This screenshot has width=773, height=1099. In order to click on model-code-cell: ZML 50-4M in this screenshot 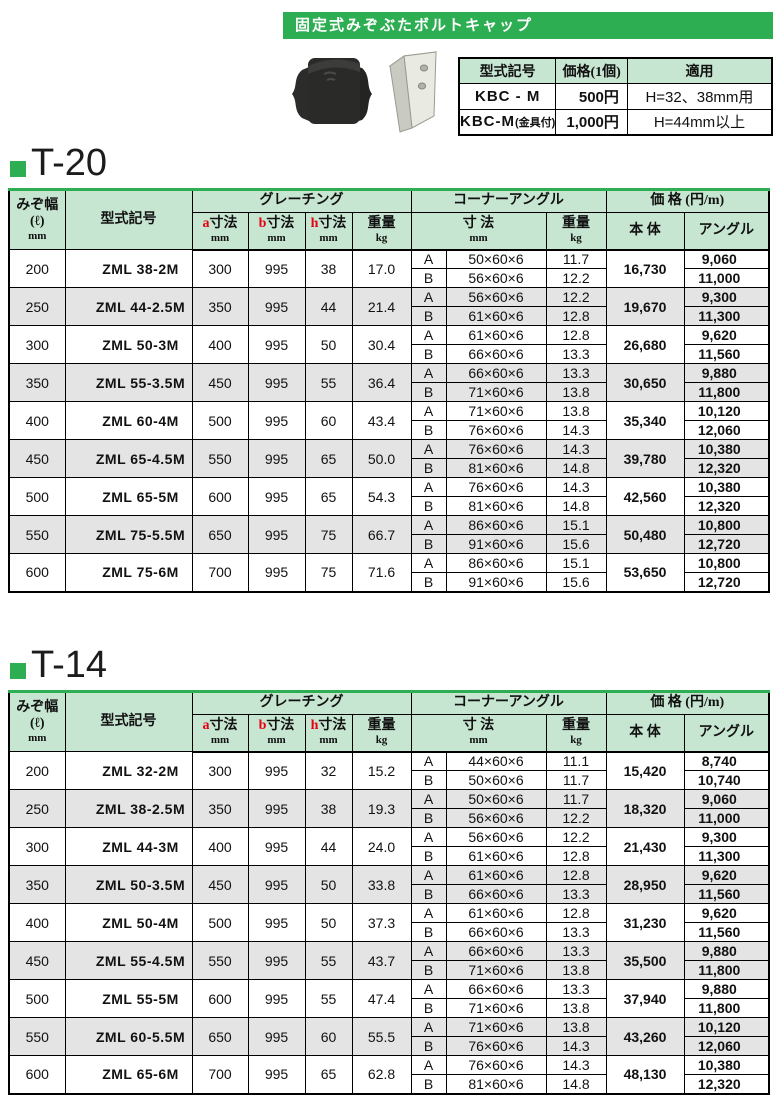, I will do `click(128, 922)`.